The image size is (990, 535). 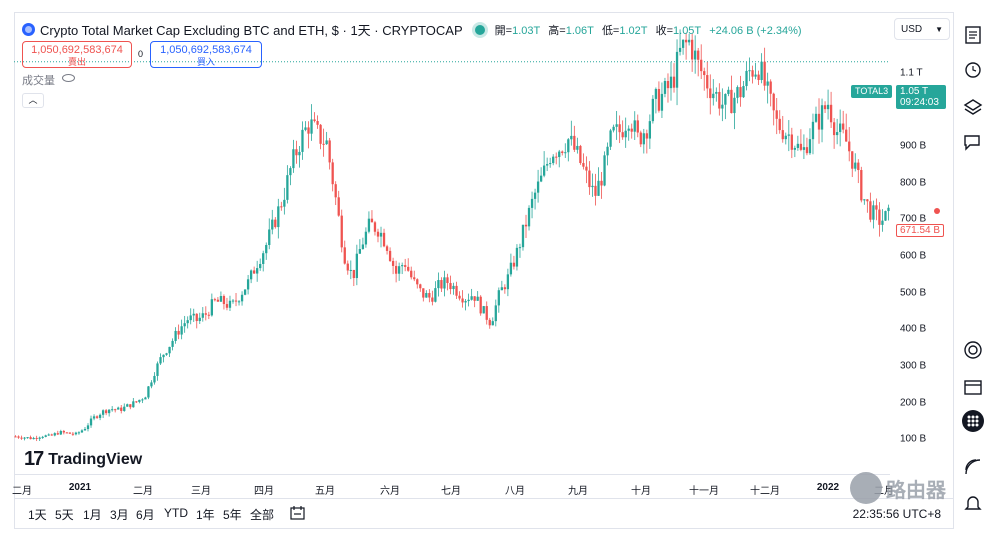 What do you see at coordinates (37, 515) in the screenshot?
I see `timeframe-1d: 1天` at bounding box center [37, 515].